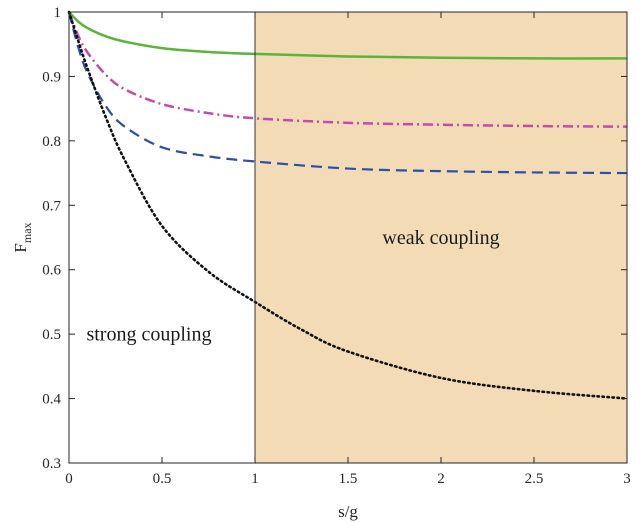 The height and width of the screenshot is (523, 641). What do you see at coordinates (255, 479) in the screenshot?
I see `x-tick-label: 1` at bounding box center [255, 479].